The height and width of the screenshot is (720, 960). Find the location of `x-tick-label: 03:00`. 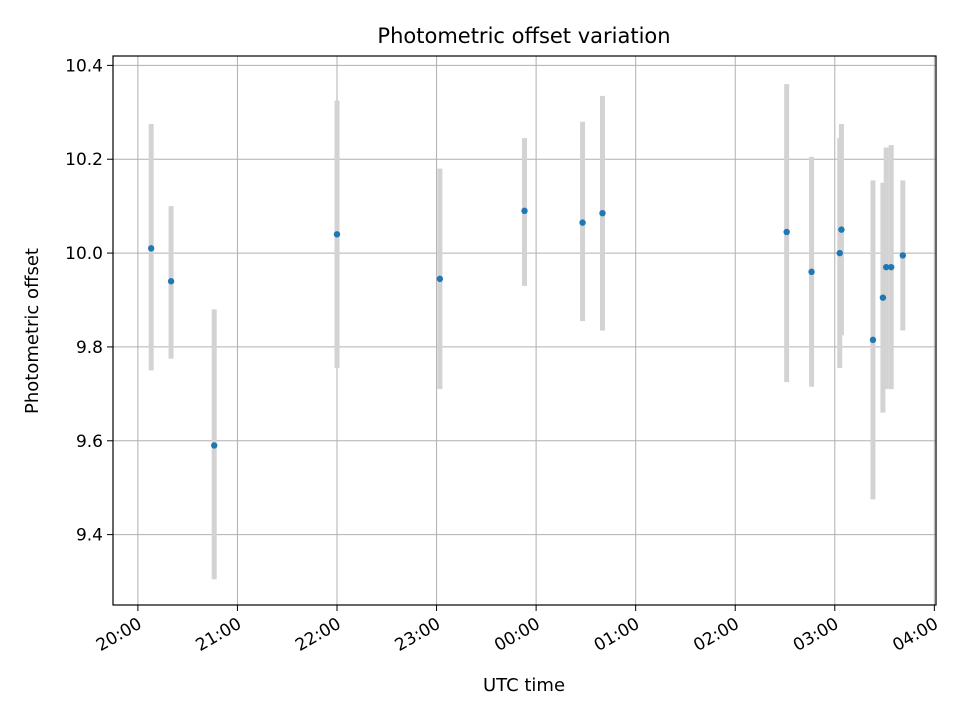

x-tick-label: 03:00 is located at coordinates (816, 635).